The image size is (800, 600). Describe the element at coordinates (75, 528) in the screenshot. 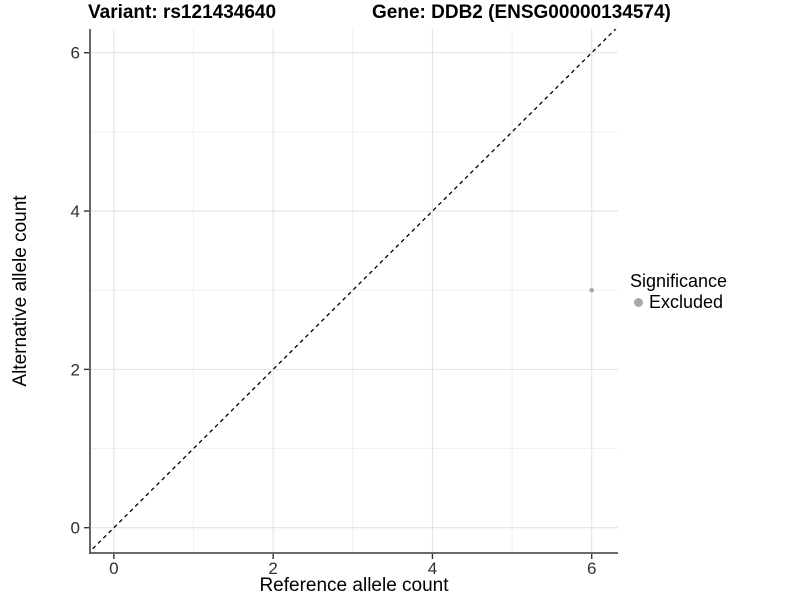

I see `y-tick-label: 0` at that location.